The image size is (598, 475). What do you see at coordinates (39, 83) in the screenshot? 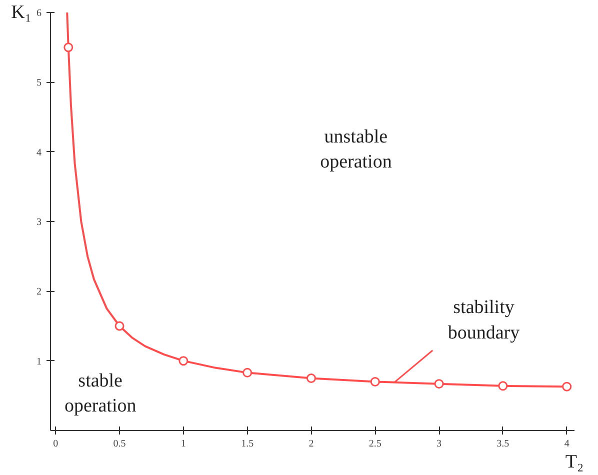
I see `y-tick-label: 5` at bounding box center [39, 83].